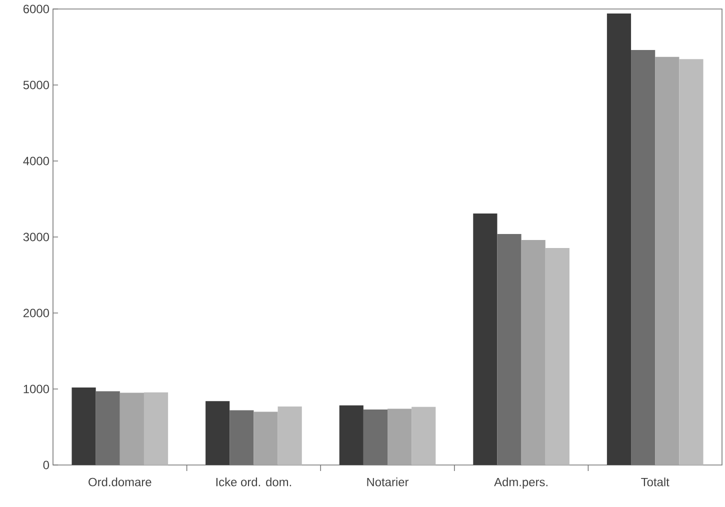  I want to click on y-tick-label: 2000, so click(36, 313).